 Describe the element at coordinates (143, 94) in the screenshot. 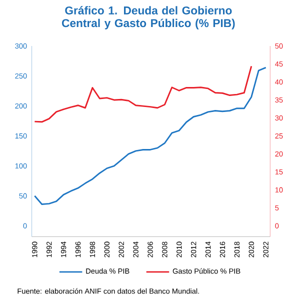

I see `line-series` at that location.